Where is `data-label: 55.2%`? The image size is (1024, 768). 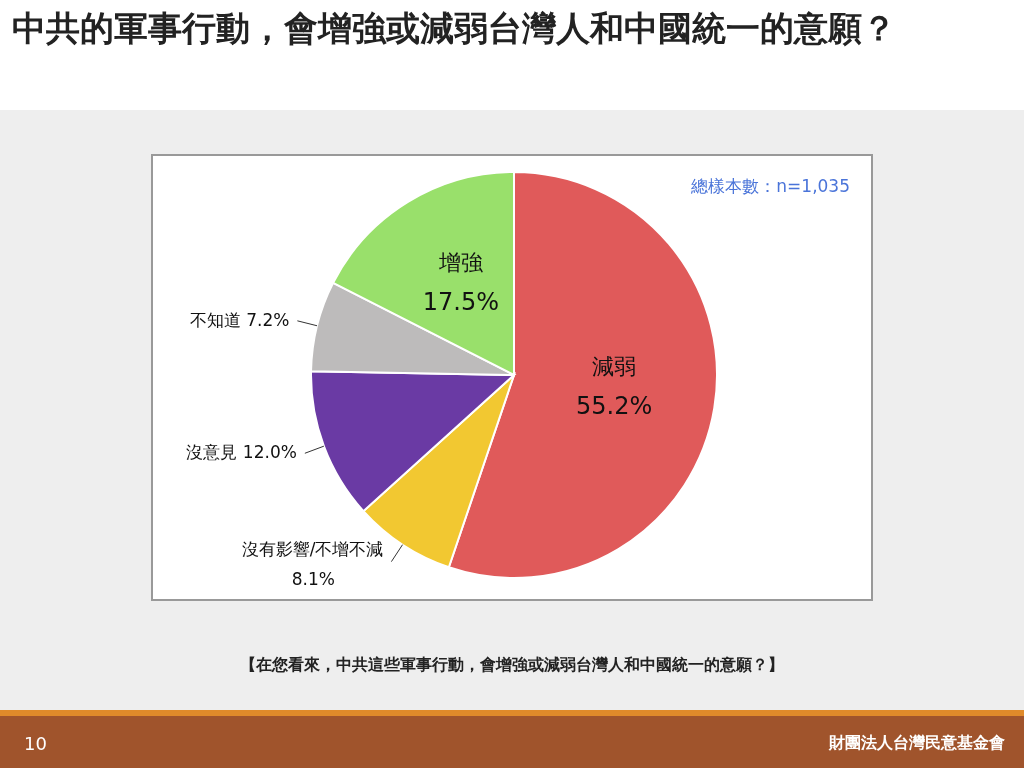 data-label: 55.2% is located at coordinates (614, 405).